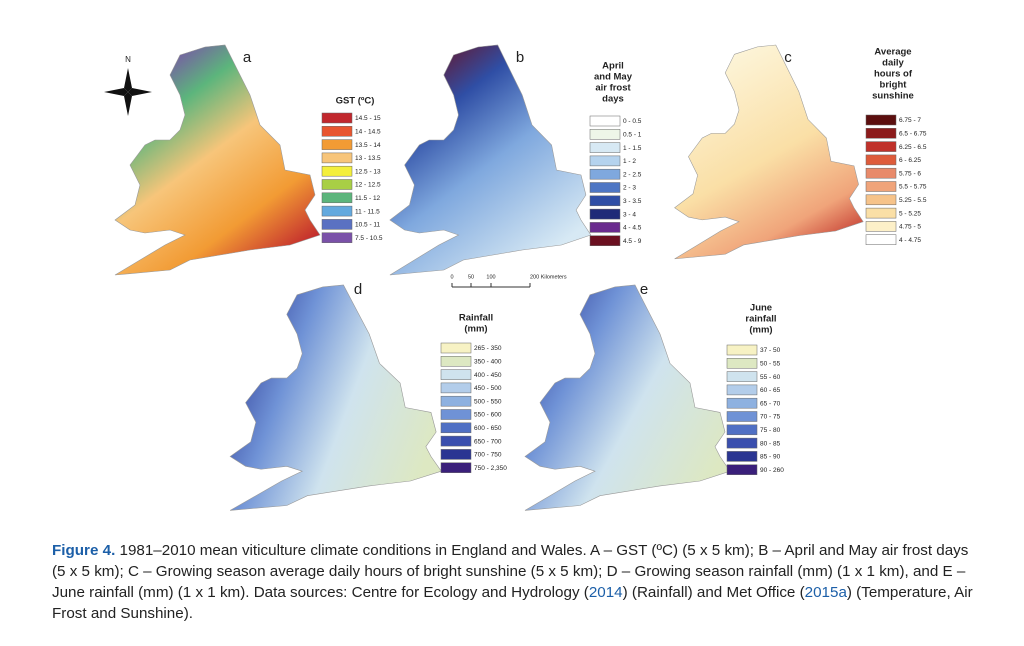  Describe the element at coordinates (769, 152) in the screenshot. I see `map-c` at that location.